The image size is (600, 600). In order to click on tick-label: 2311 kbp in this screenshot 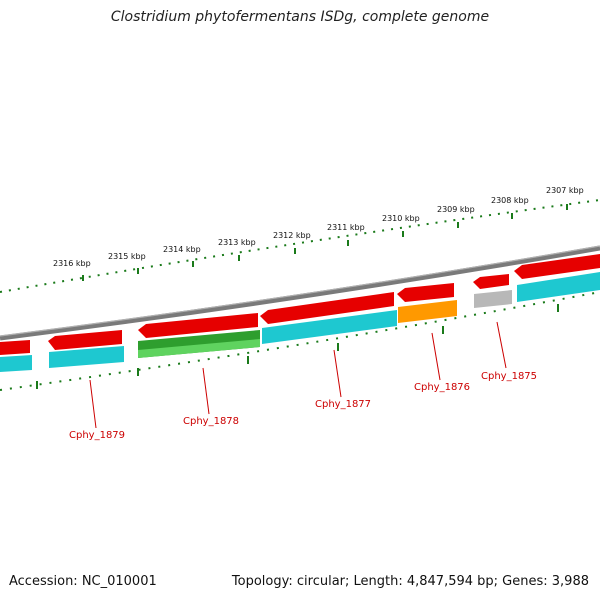, I will do `click(346, 227)`.